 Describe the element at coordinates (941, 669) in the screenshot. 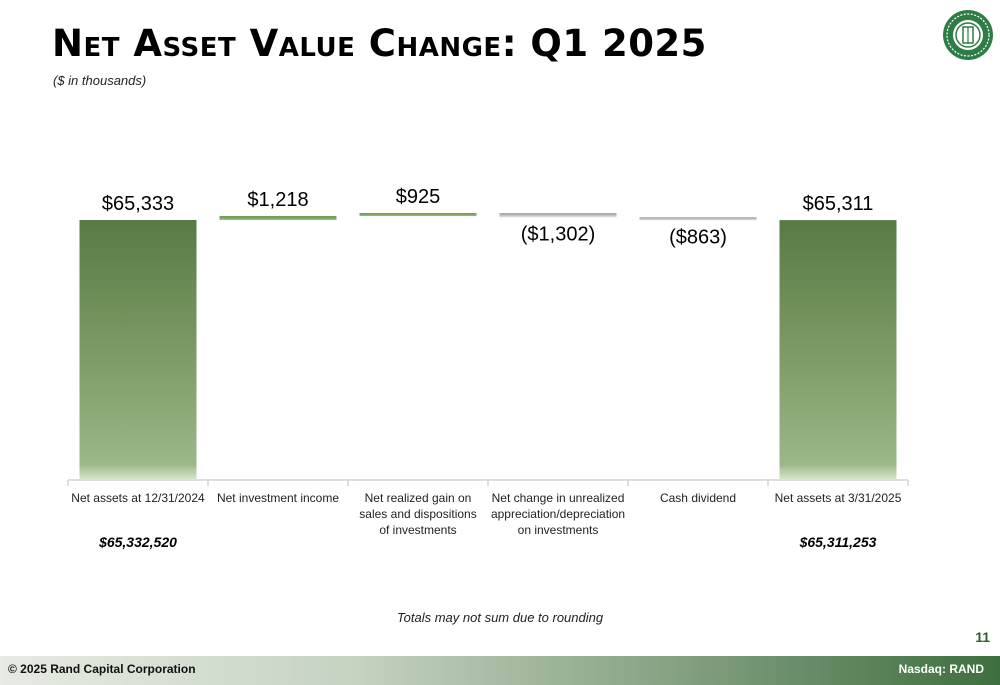

I see `footer-ticker: Nasdaq: RAND` at that location.